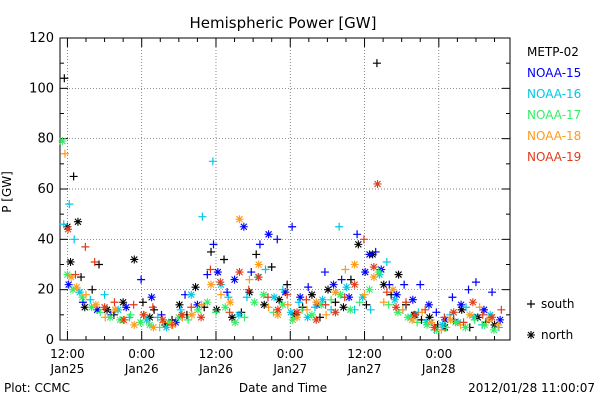 The image size is (600, 400). What do you see at coordinates (45, 139) in the screenshot?
I see `y-tick-label: 80` at bounding box center [45, 139].